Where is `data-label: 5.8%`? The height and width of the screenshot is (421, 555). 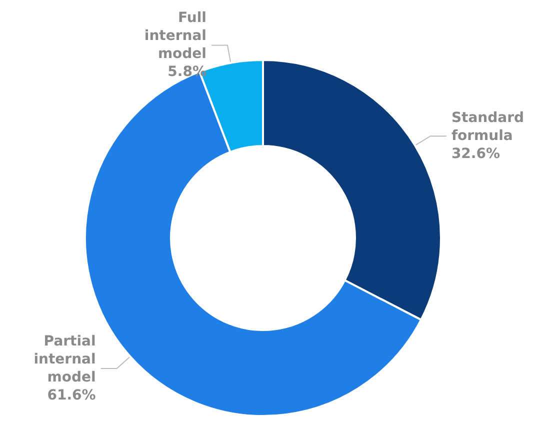
data-label: 5.8% is located at coordinates (187, 72).